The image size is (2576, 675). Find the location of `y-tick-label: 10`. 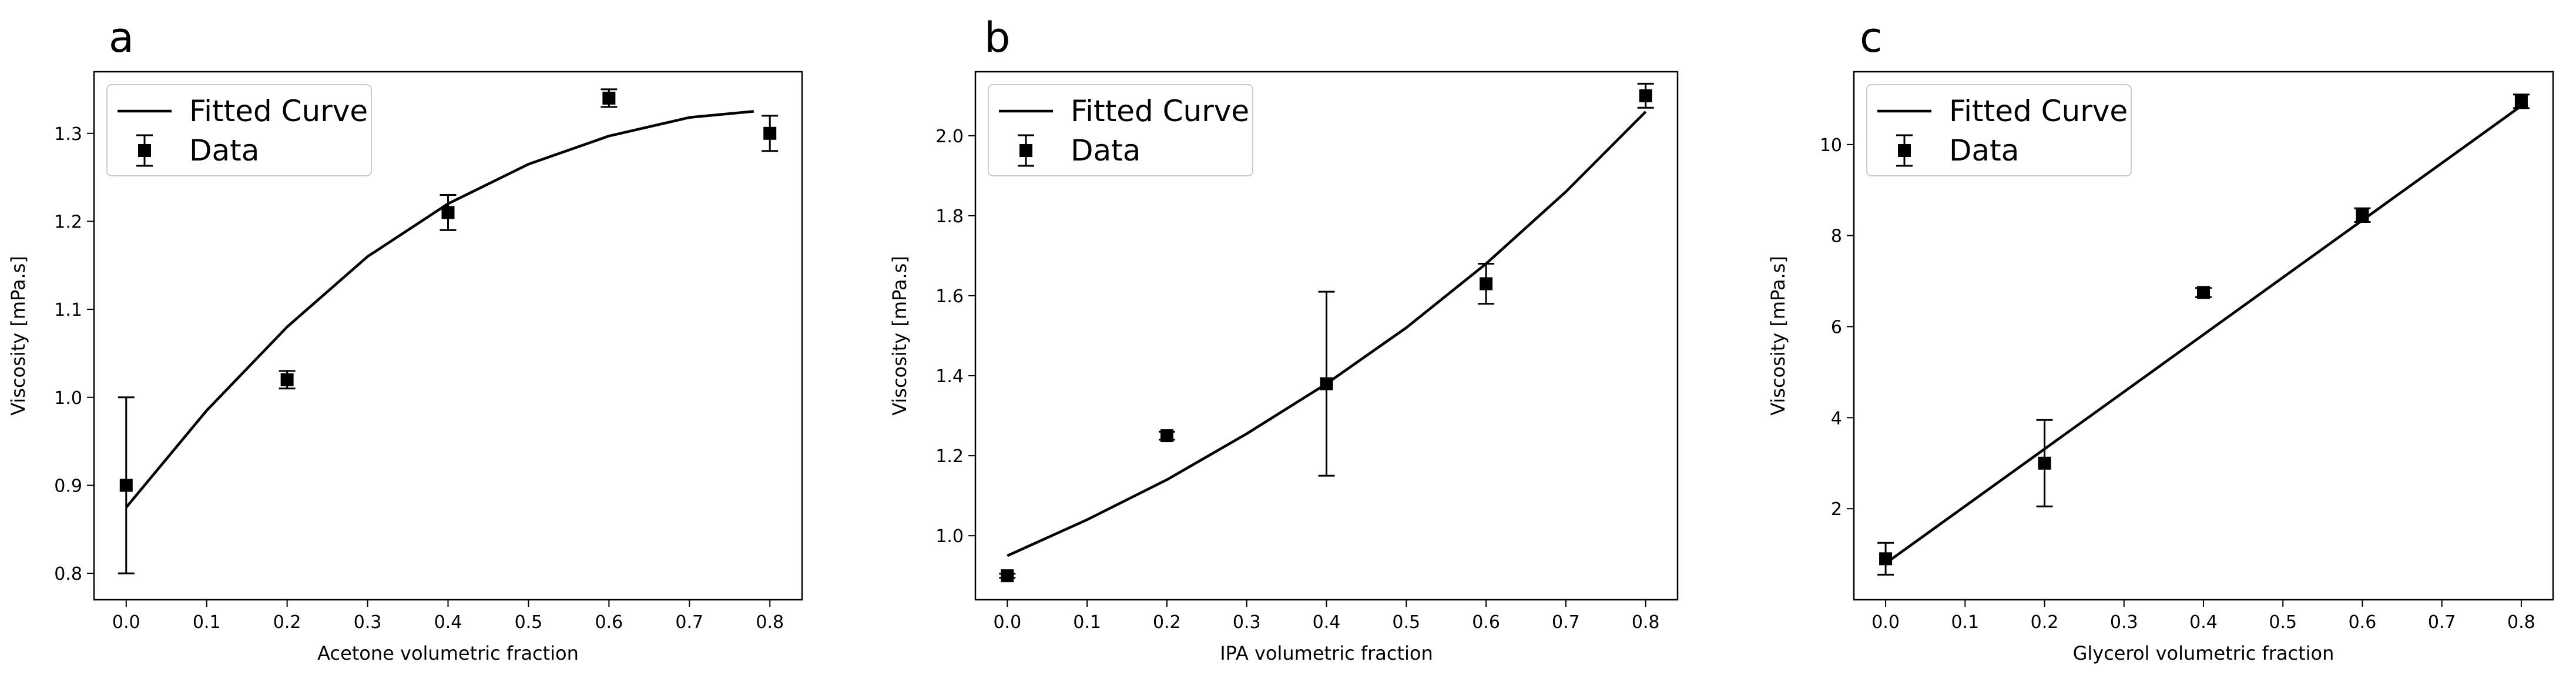

y-tick-label: 10 is located at coordinates (1831, 145).